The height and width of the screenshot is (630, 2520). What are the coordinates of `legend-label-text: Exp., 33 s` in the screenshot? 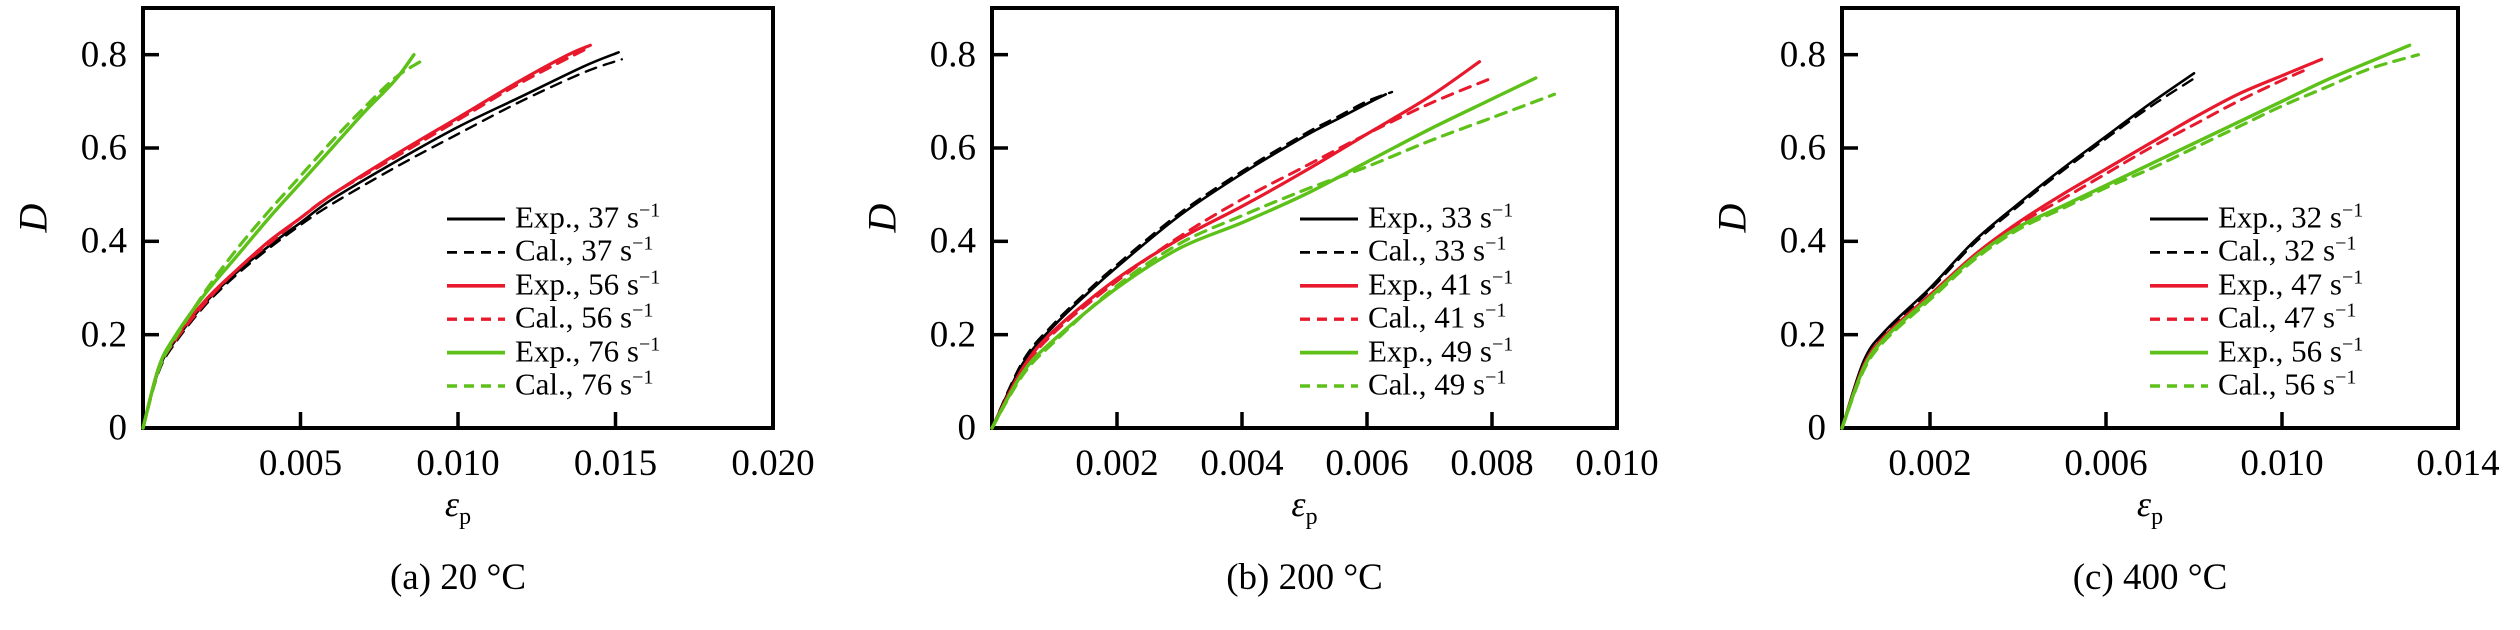 It's located at (1430, 217).